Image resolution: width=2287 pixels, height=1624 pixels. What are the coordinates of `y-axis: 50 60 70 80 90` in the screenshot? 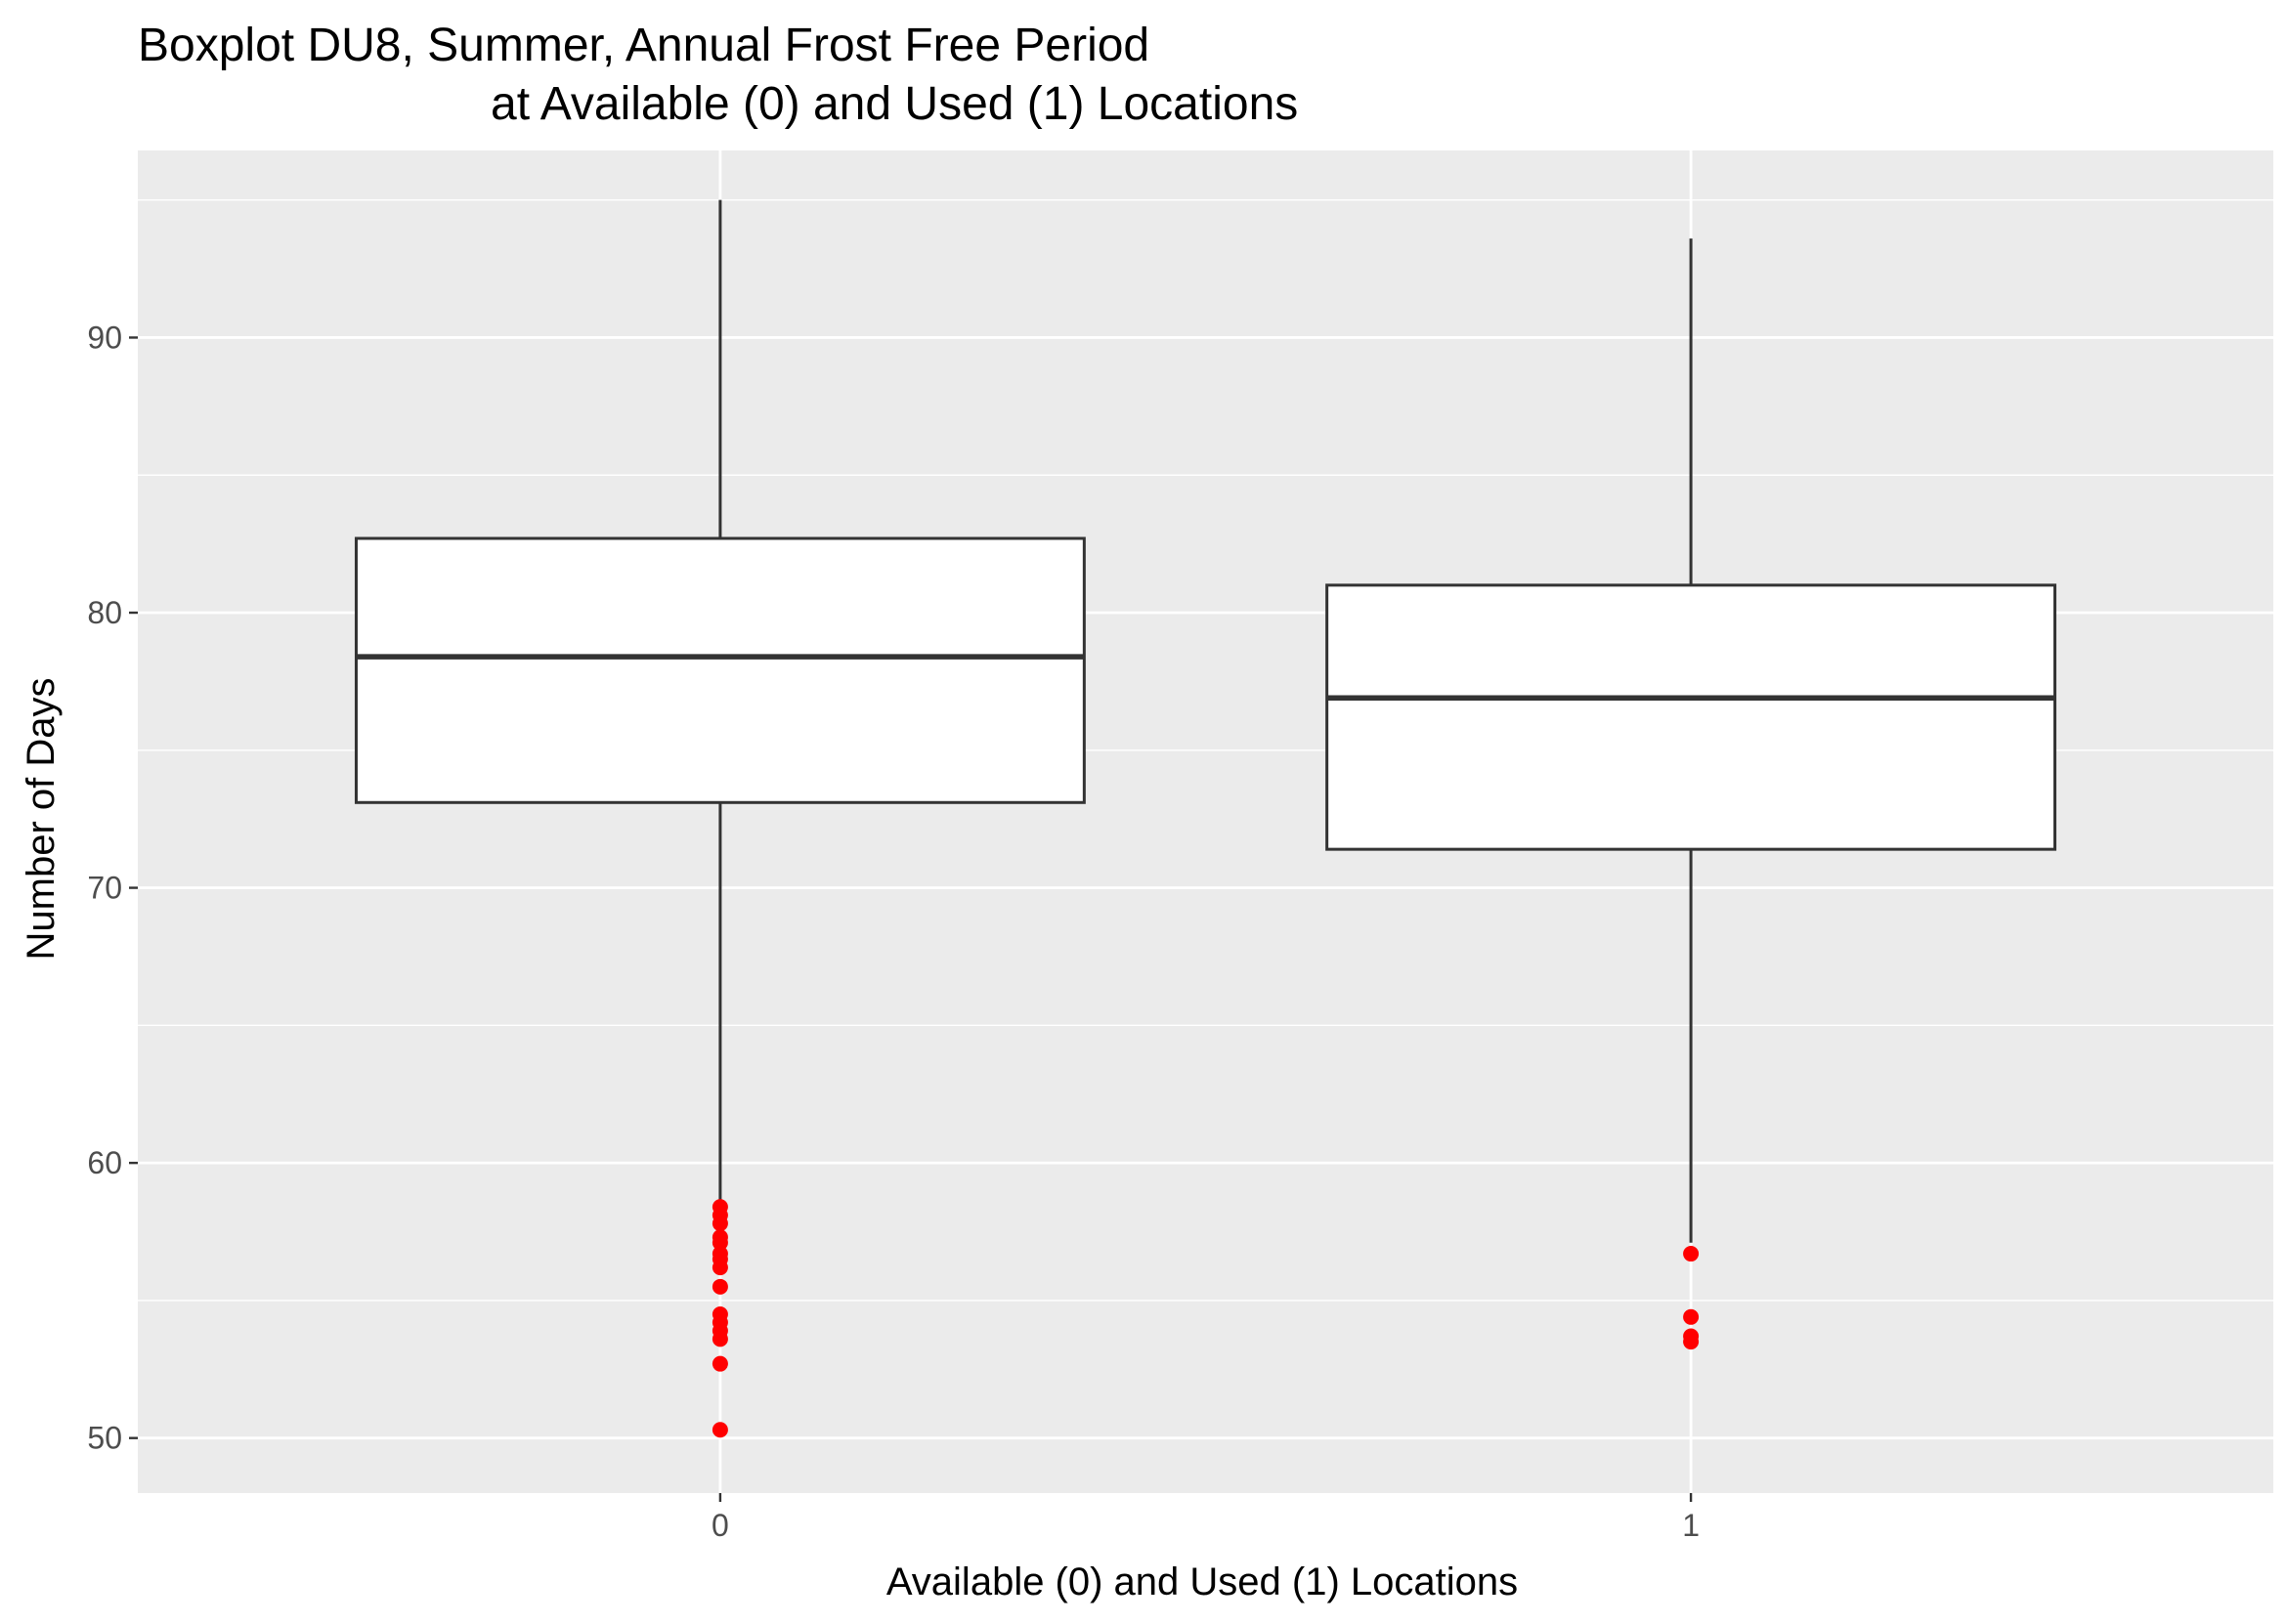 It's located at (112, 888).